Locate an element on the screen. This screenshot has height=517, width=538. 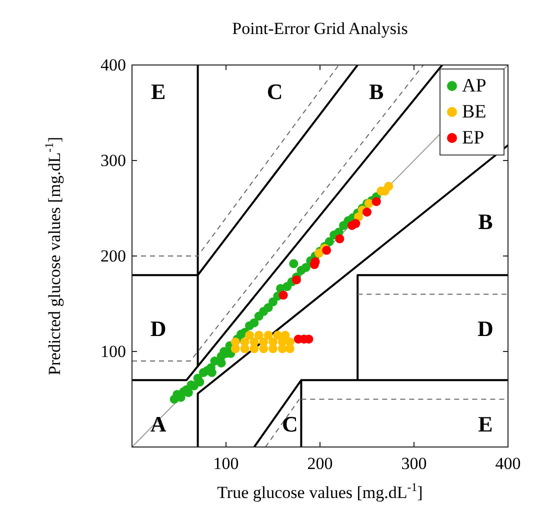
chart-title: Point-Error Grid Analysis is located at coordinates (320, 28).